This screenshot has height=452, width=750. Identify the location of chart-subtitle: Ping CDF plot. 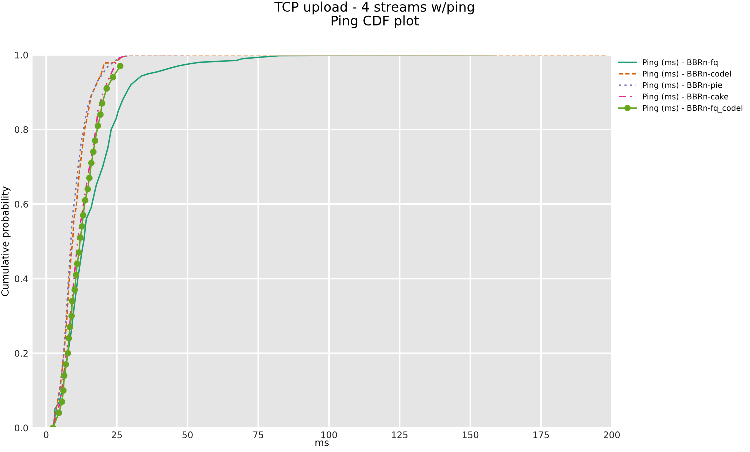
(376, 22).